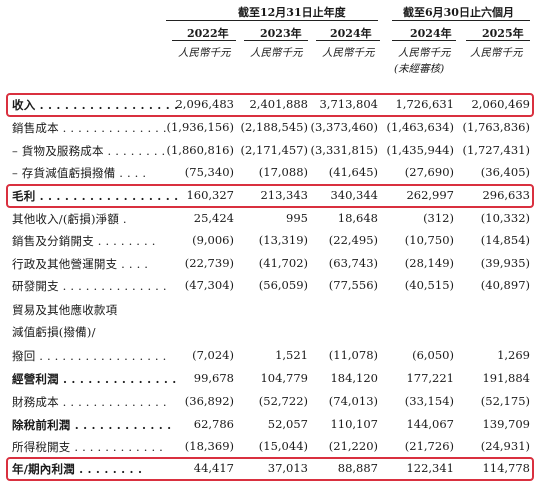 Image resolution: width=548 pixels, height=482 pixels. I want to click on cell-value: (52,175), so click(505, 401).